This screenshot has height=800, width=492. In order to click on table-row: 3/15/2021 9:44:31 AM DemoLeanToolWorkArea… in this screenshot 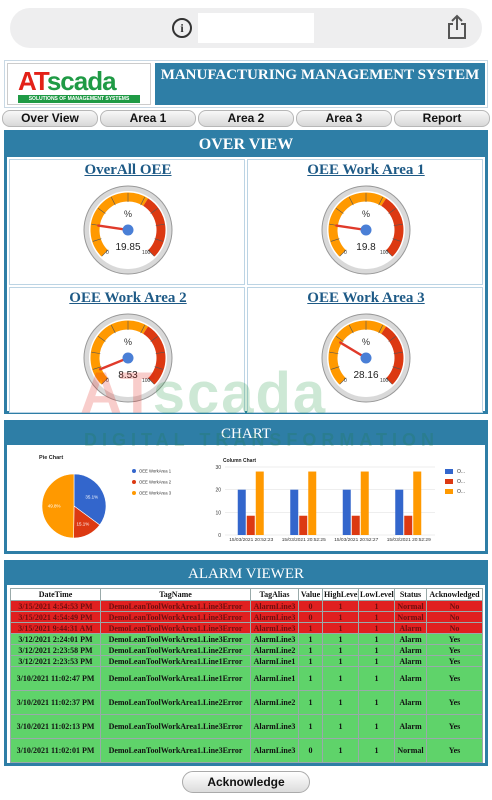, I will do `click(246, 628)`.